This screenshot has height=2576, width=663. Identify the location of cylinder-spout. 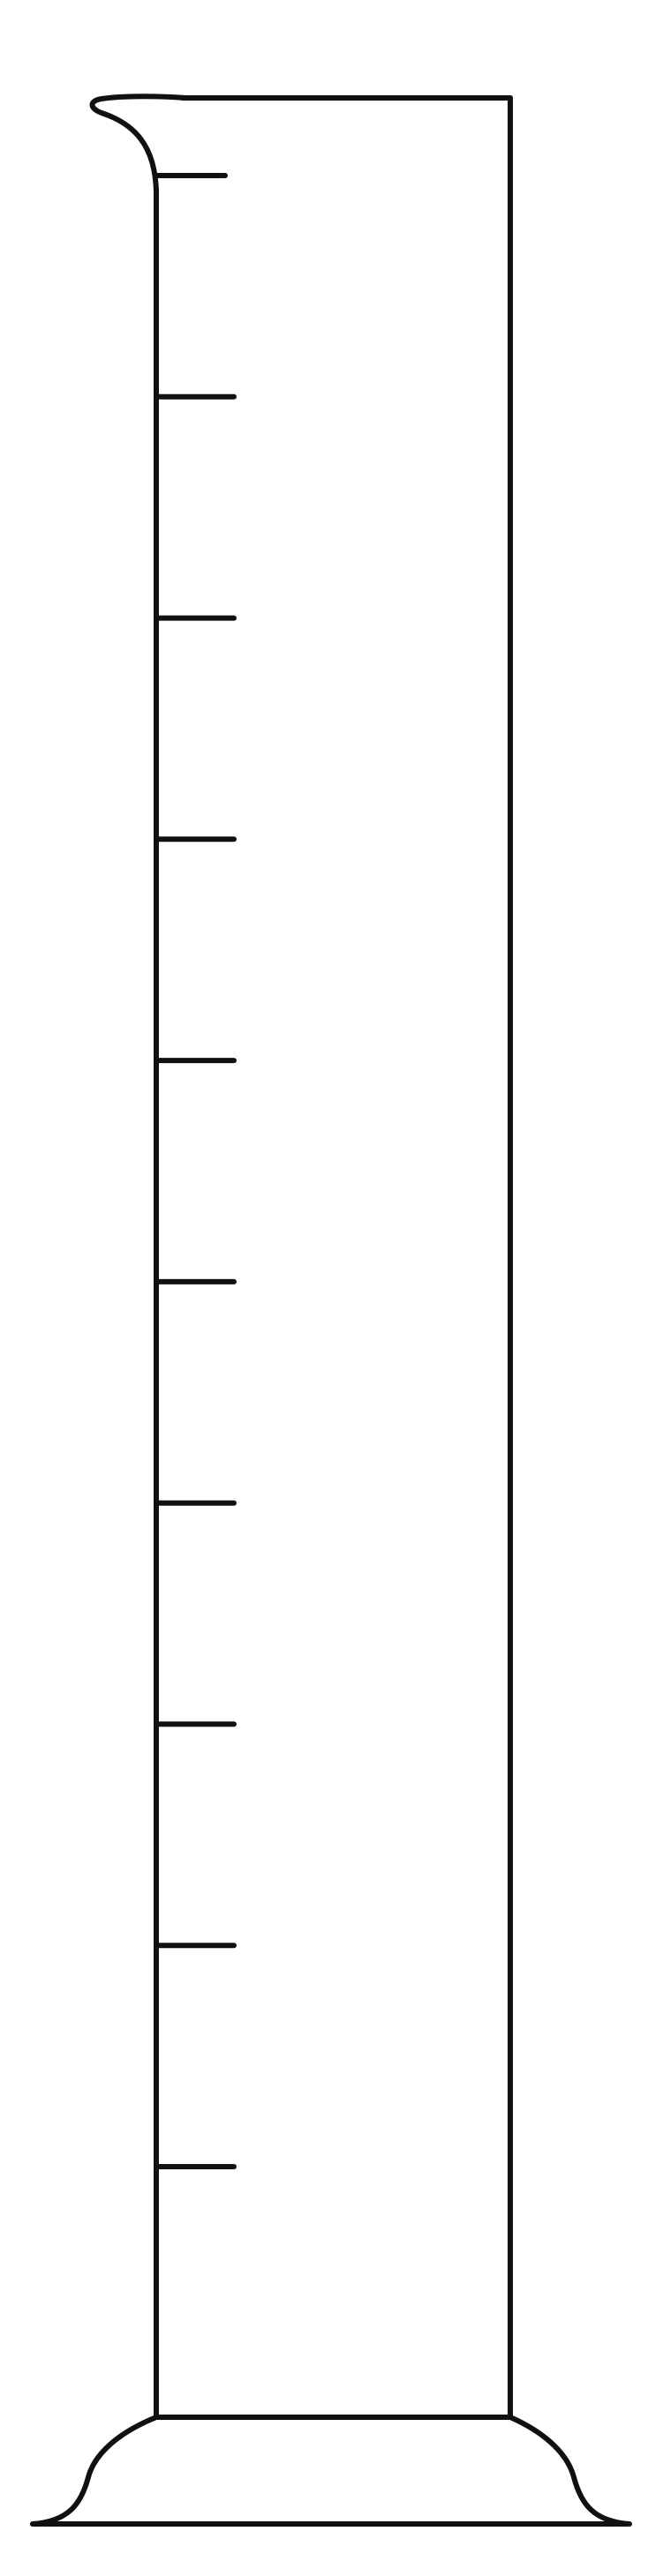
(138, 144).